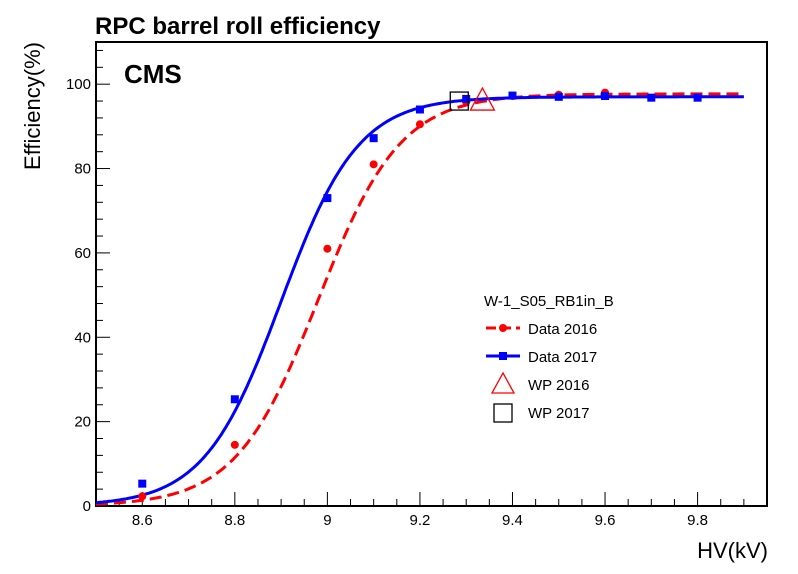 The width and height of the screenshot is (798, 574). Describe the element at coordinates (82, 422) in the screenshot. I see `y-tick-label: 20` at that location.